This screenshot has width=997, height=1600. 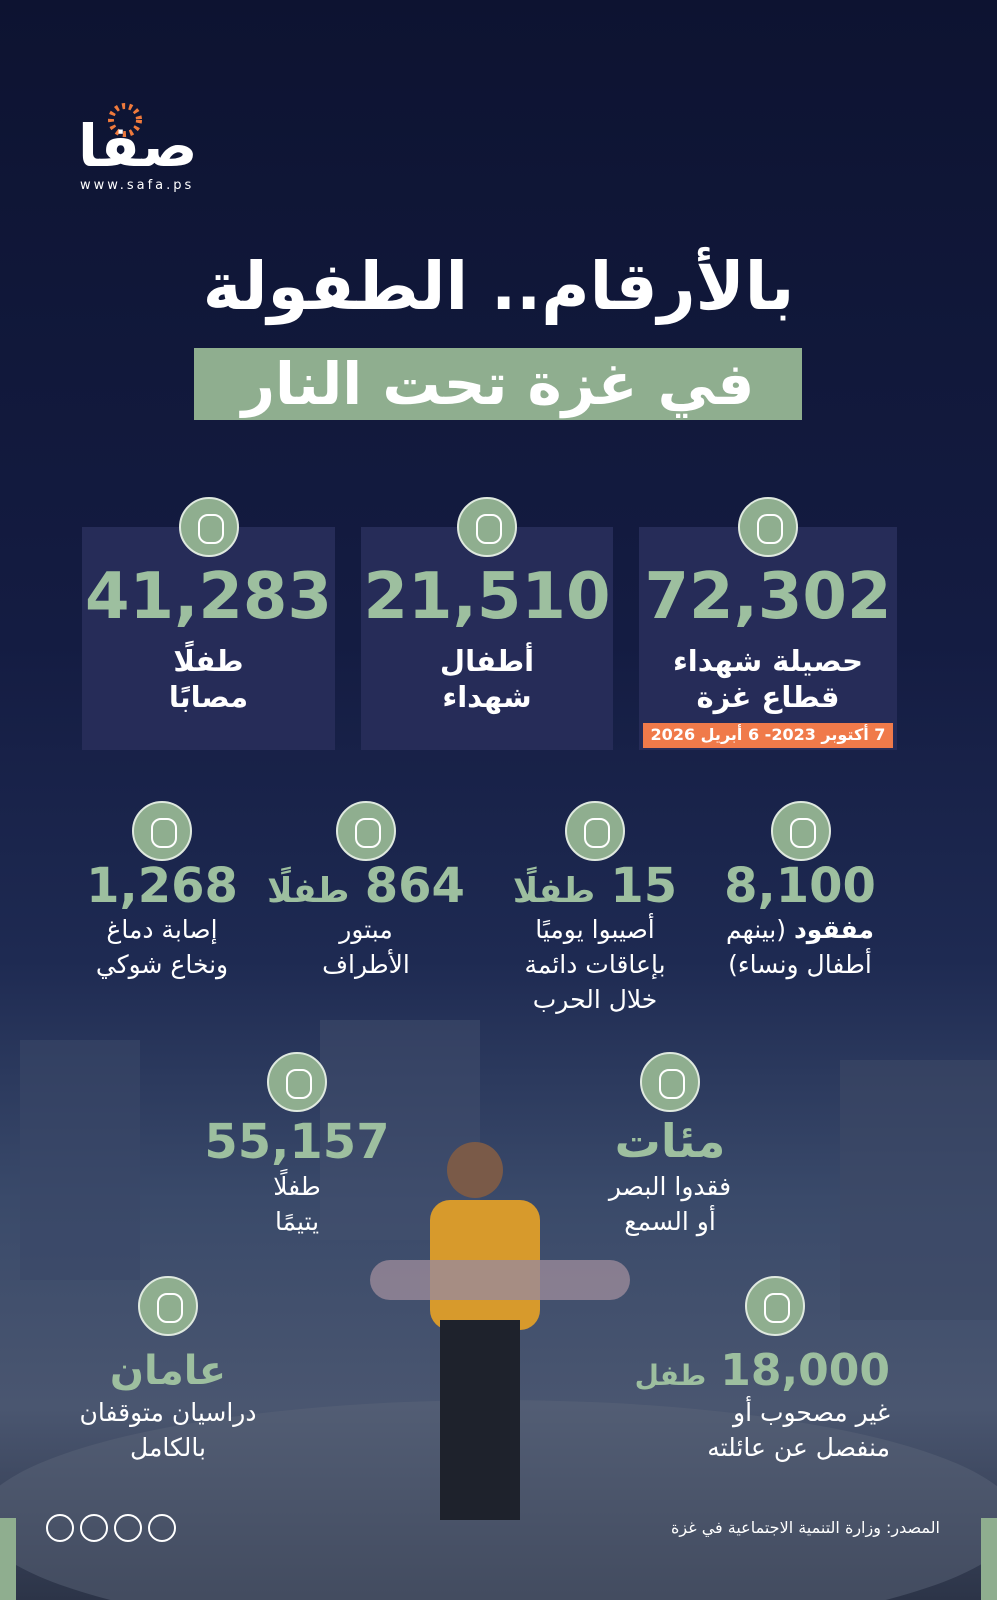 What do you see at coordinates (168, 1447) in the screenshot?
I see `stat-text: بالكامل` at bounding box center [168, 1447].